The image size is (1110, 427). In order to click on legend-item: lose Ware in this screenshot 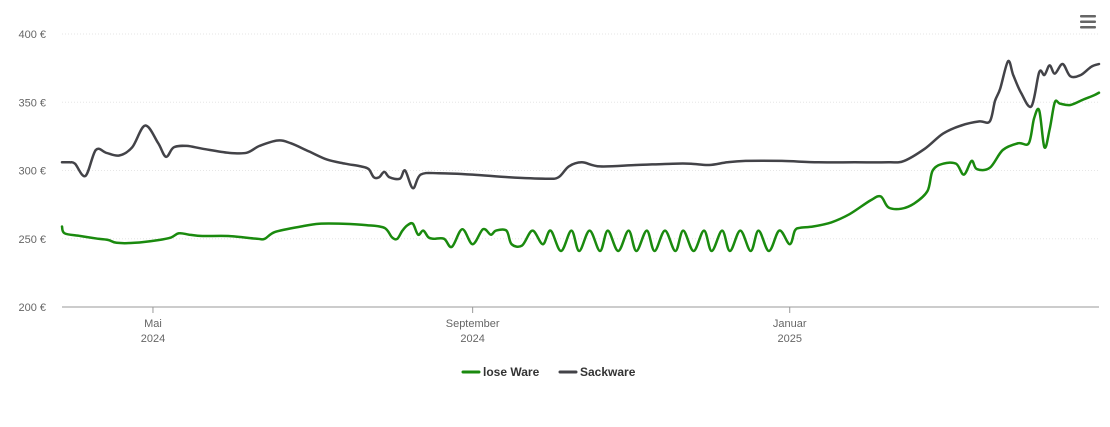, I will do `click(500, 372)`.